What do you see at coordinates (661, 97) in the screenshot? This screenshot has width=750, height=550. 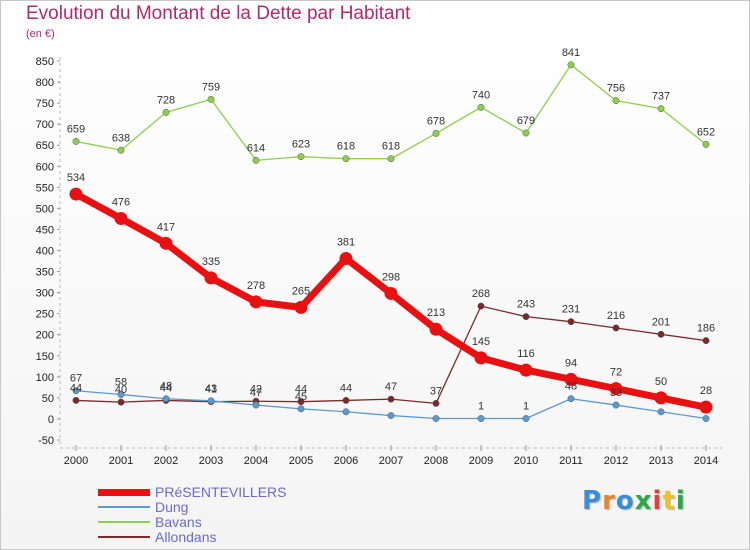 I see `data-label: 737` at bounding box center [661, 97].